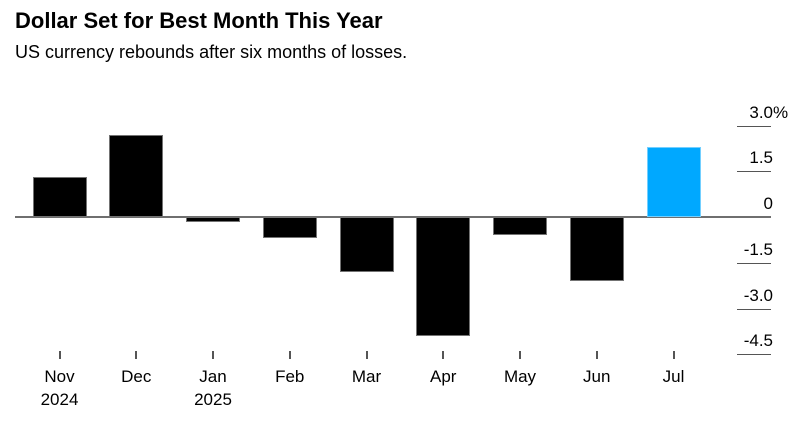  Describe the element at coordinates (596, 249) in the screenshot. I see `bar-jun` at that location.